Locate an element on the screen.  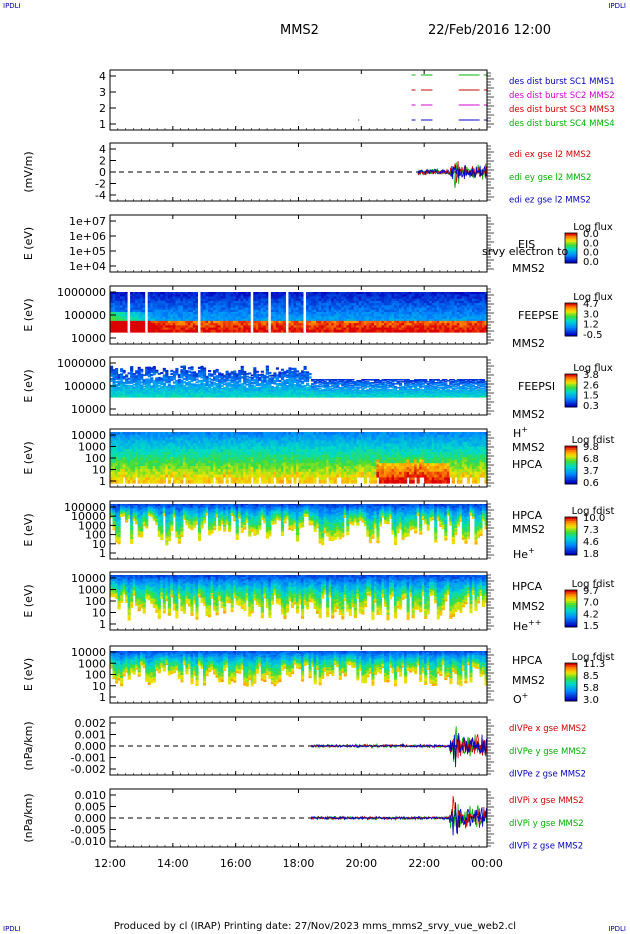
colorbar-frame is located at coordinates (571, 319).